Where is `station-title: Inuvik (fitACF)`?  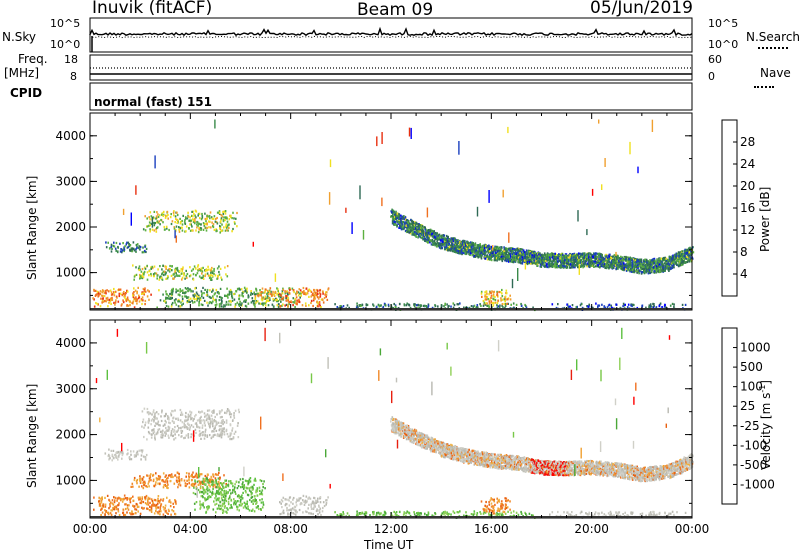
station-title: Inuvik (fitACF) is located at coordinates (152, 9).